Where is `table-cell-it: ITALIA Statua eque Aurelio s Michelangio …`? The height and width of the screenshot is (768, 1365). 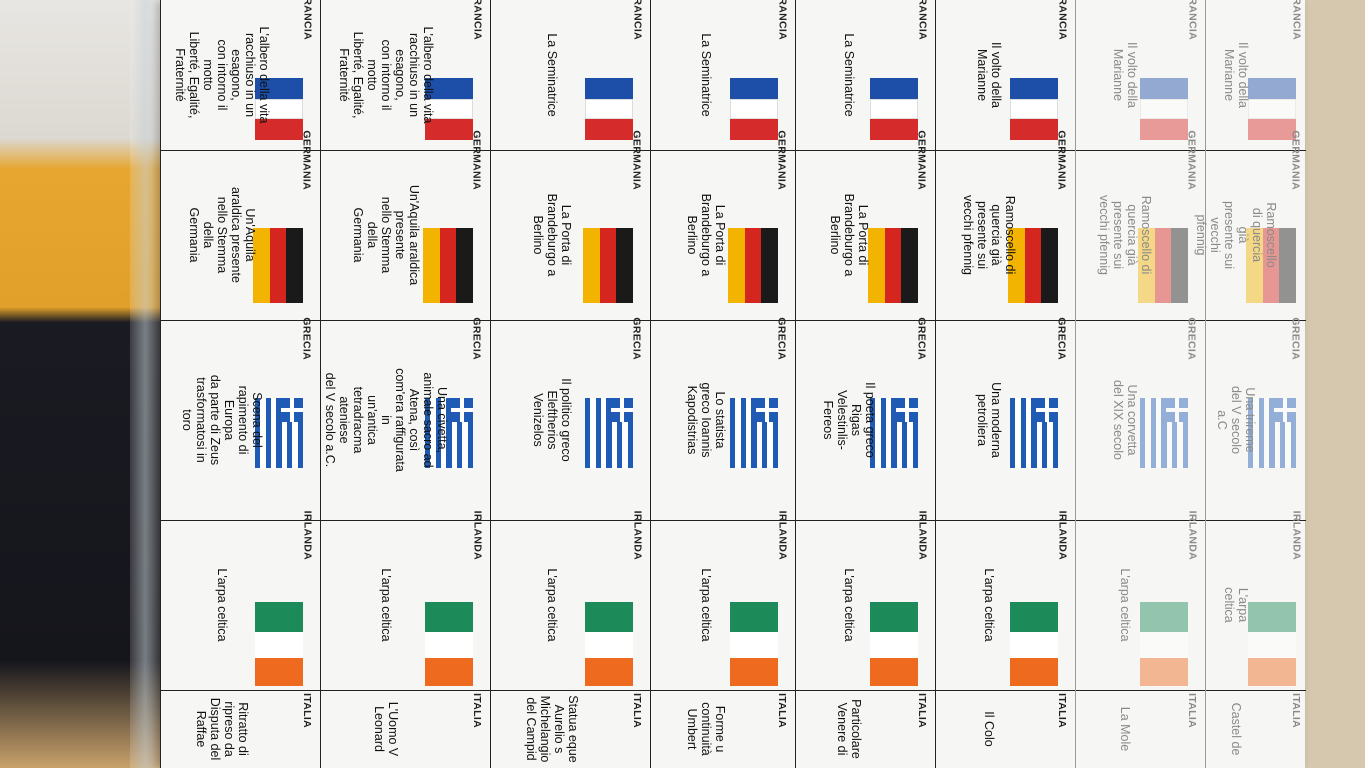
table-cell-it: ITALIA Statua eque Aurelio s Michelangio … is located at coordinates (571, 729).